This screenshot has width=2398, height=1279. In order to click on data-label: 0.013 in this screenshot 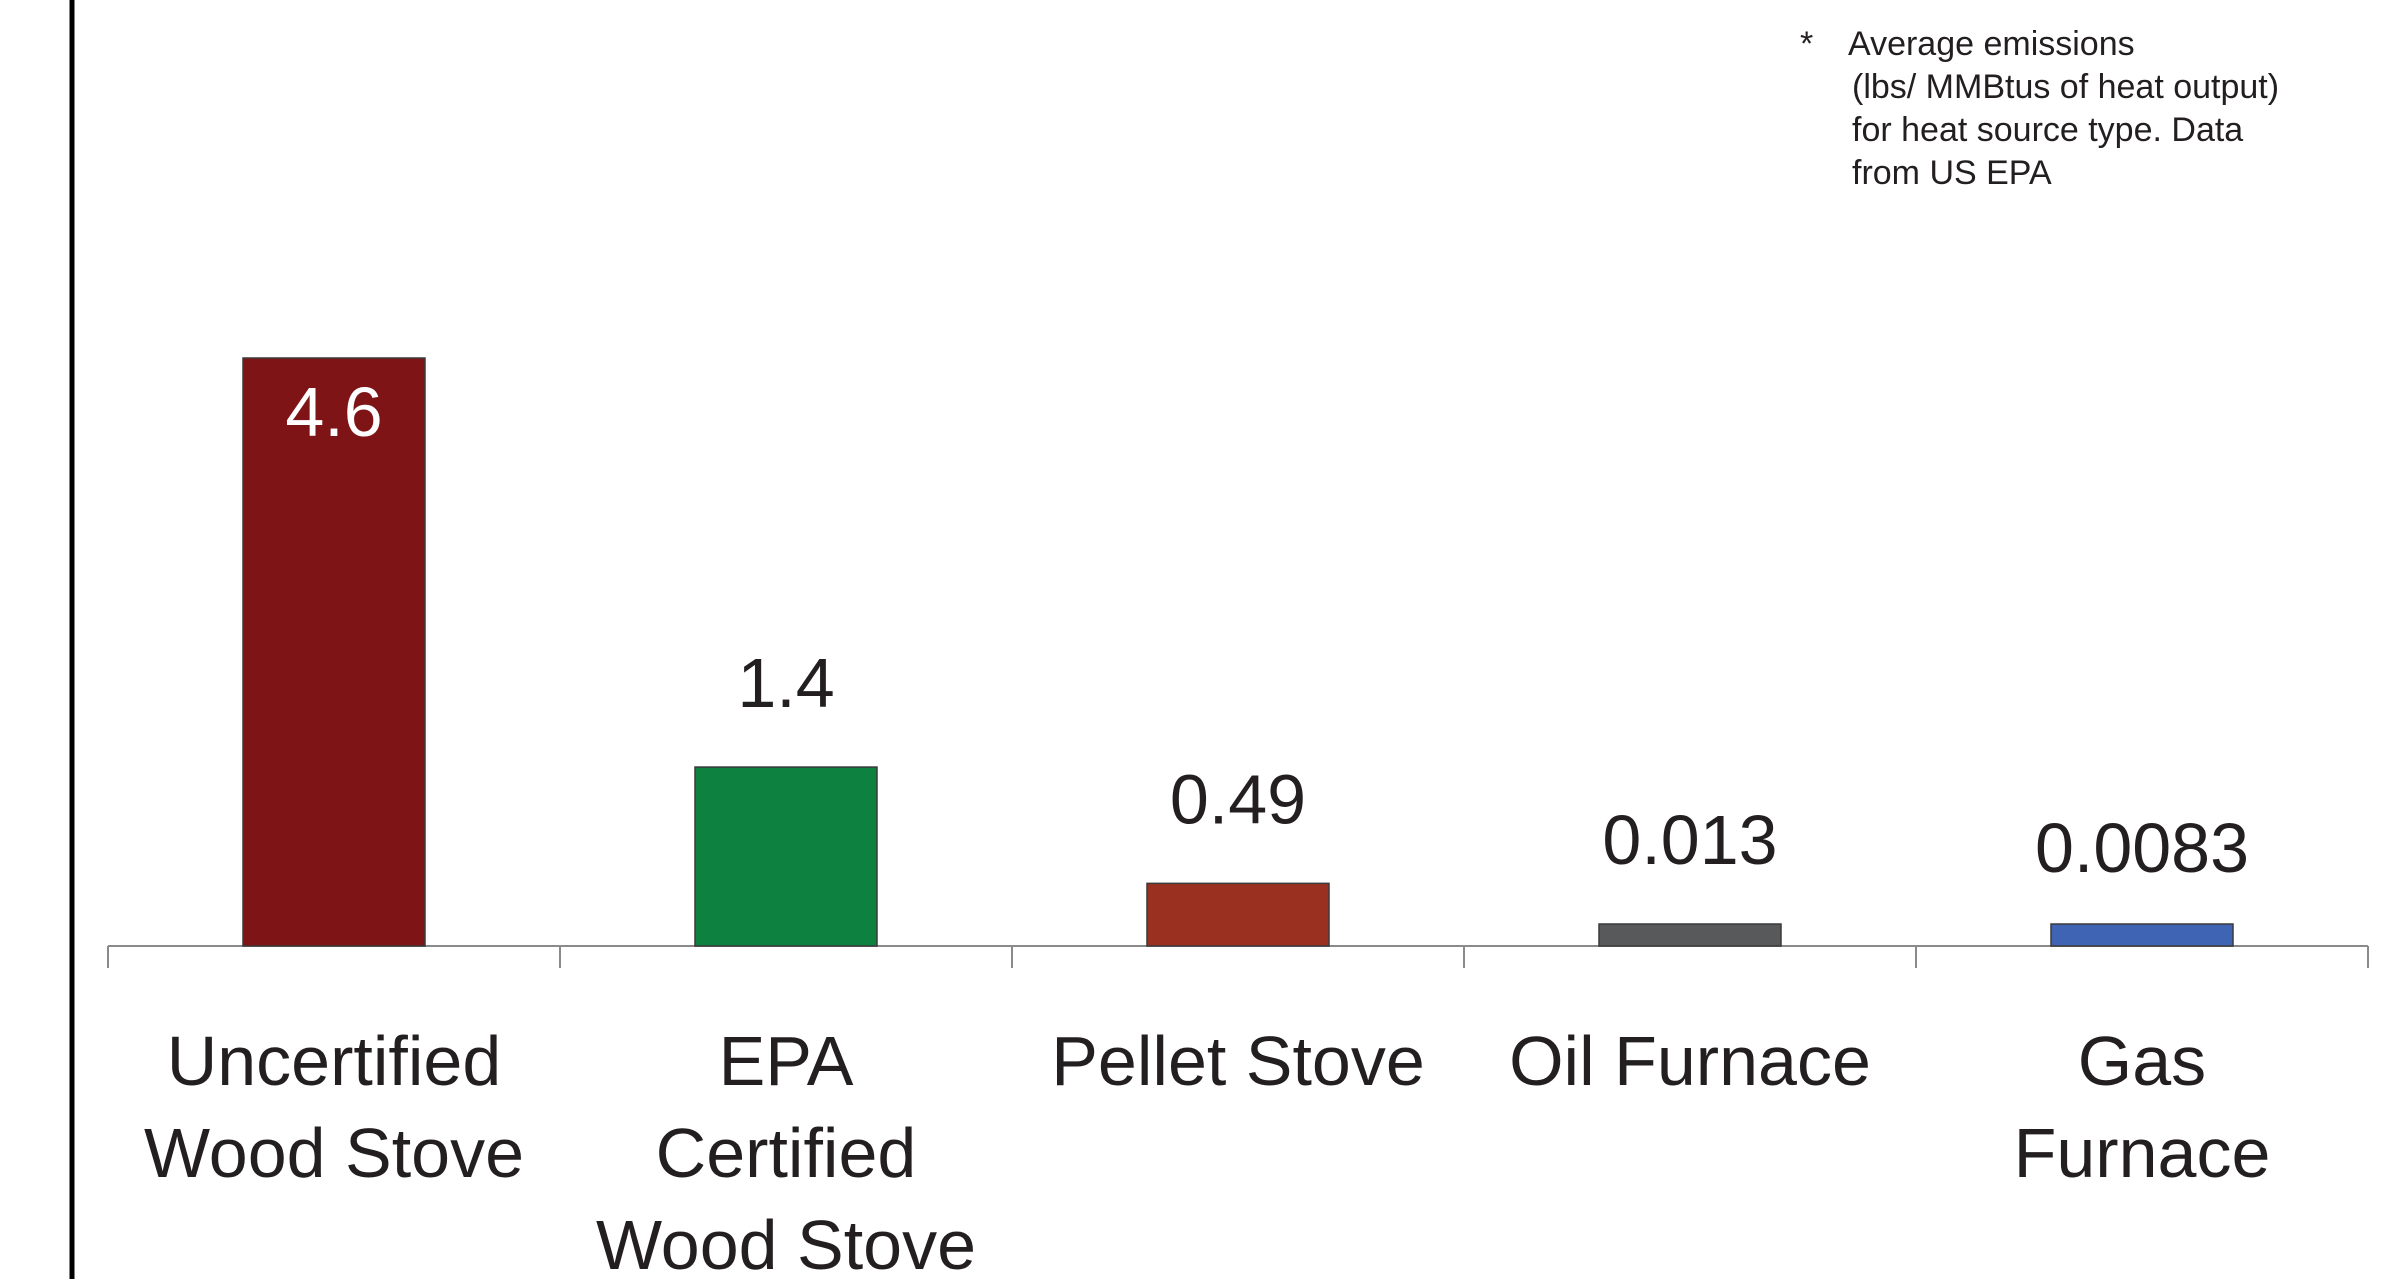, I will do `click(1689, 840)`.